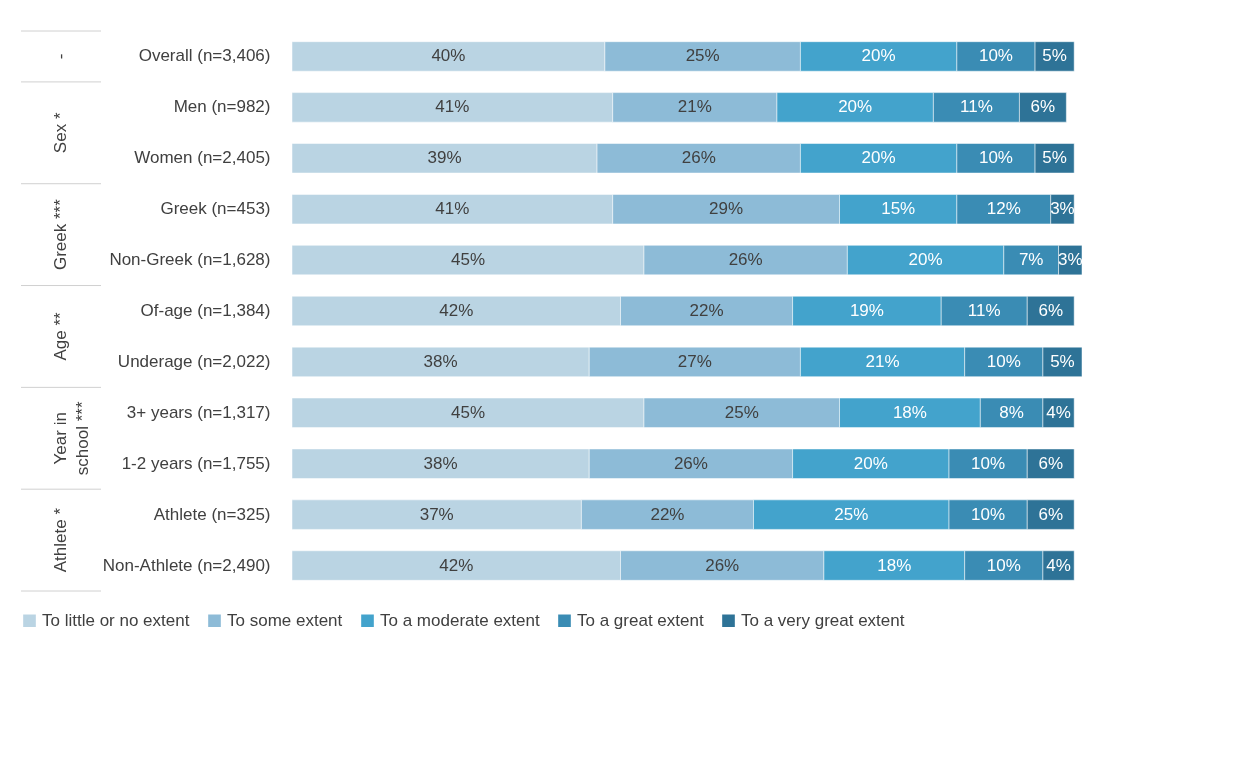 This screenshot has height=763, width=1250. What do you see at coordinates (60, 133) in the screenshot?
I see `text: Sex *` at bounding box center [60, 133].